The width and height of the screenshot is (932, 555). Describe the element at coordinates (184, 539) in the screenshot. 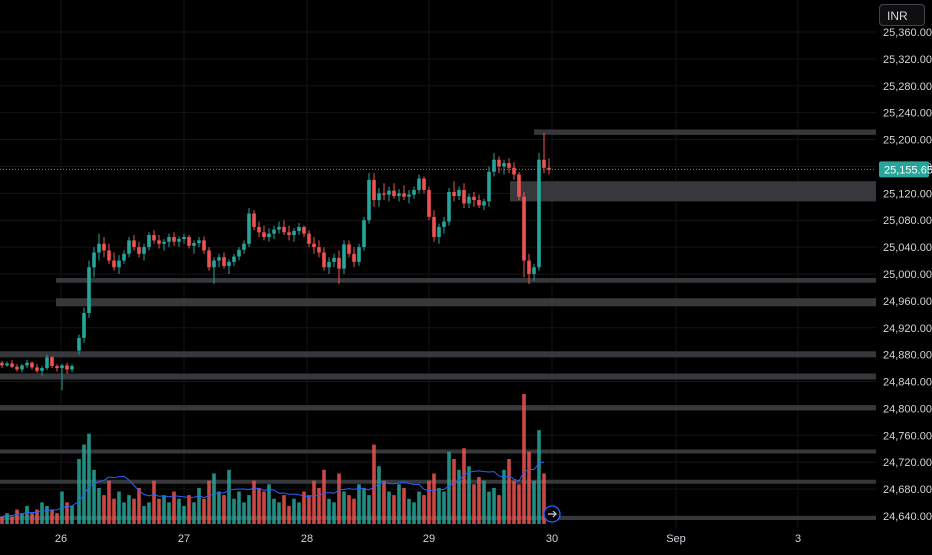

I see `time-tick-label: 27` at that location.